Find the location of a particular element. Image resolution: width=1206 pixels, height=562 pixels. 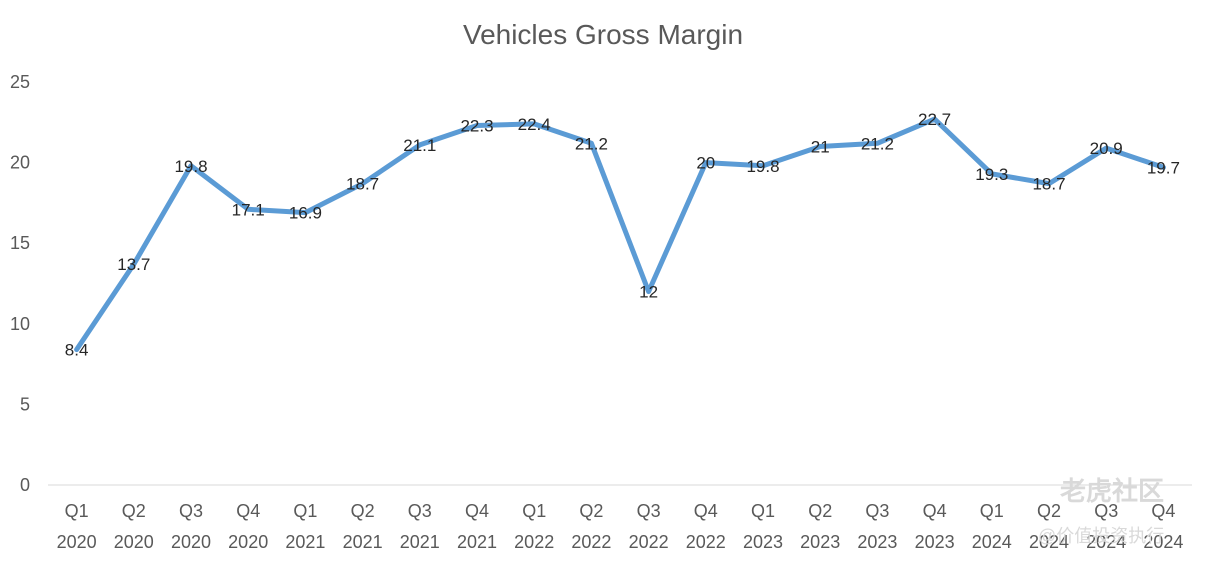

data-label: 21.1 is located at coordinates (419, 145).